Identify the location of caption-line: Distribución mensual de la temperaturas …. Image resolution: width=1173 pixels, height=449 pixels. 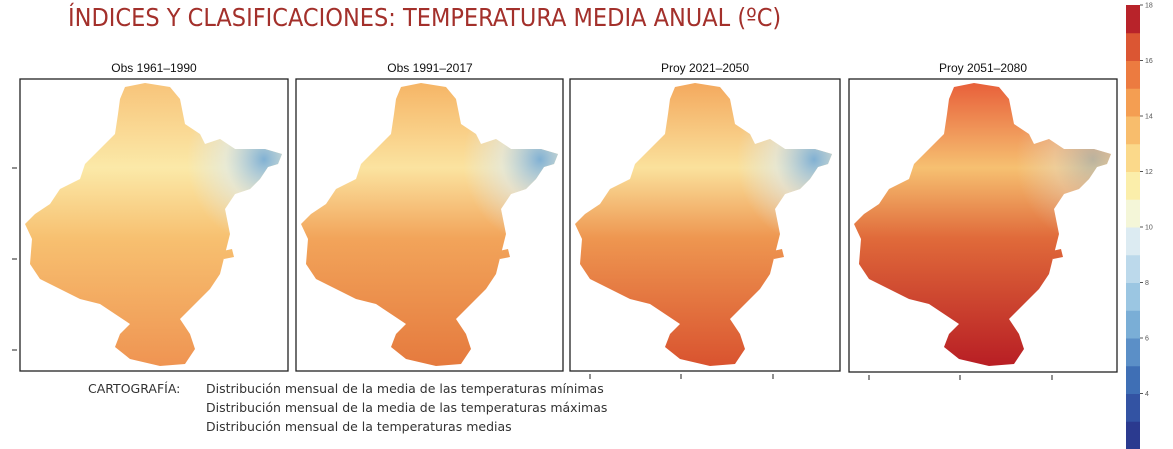
(359, 426).